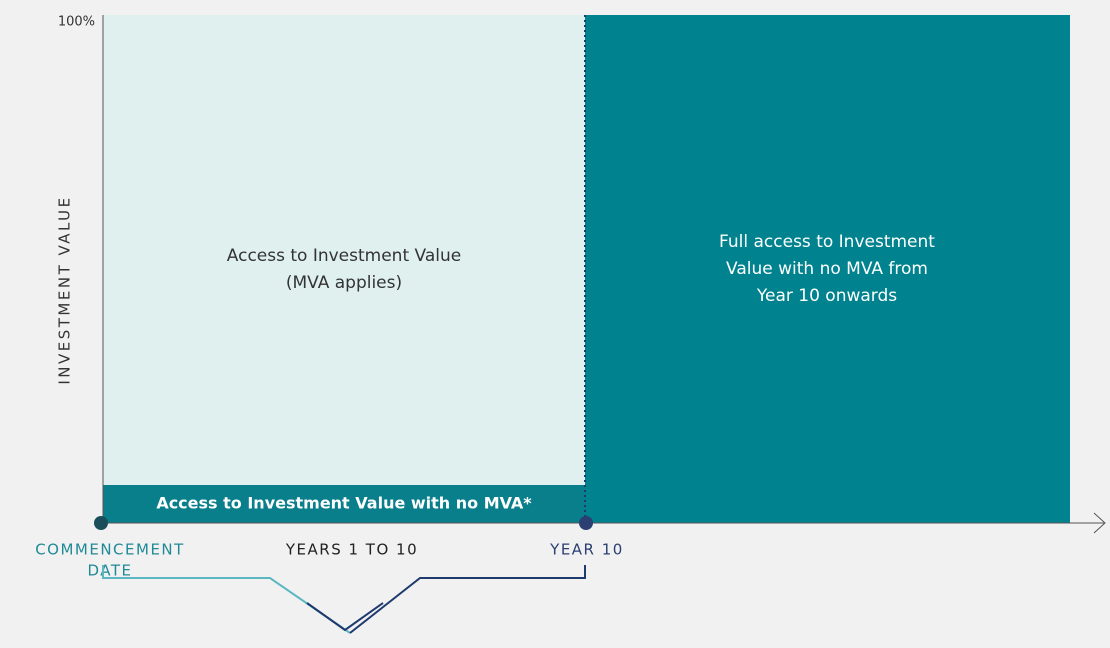 This screenshot has width=1110, height=648. What do you see at coordinates (827, 242) in the screenshot?
I see `region-text: Full access to Investment` at bounding box center [827, 242].